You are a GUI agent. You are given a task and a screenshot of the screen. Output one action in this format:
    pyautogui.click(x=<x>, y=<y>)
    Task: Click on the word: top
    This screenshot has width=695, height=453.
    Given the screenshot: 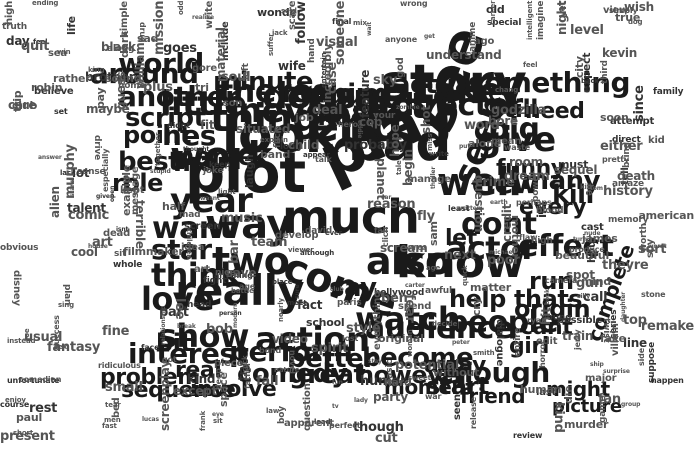 What is the action you would take?
    pyautogui.click(x=635, y=320)
    